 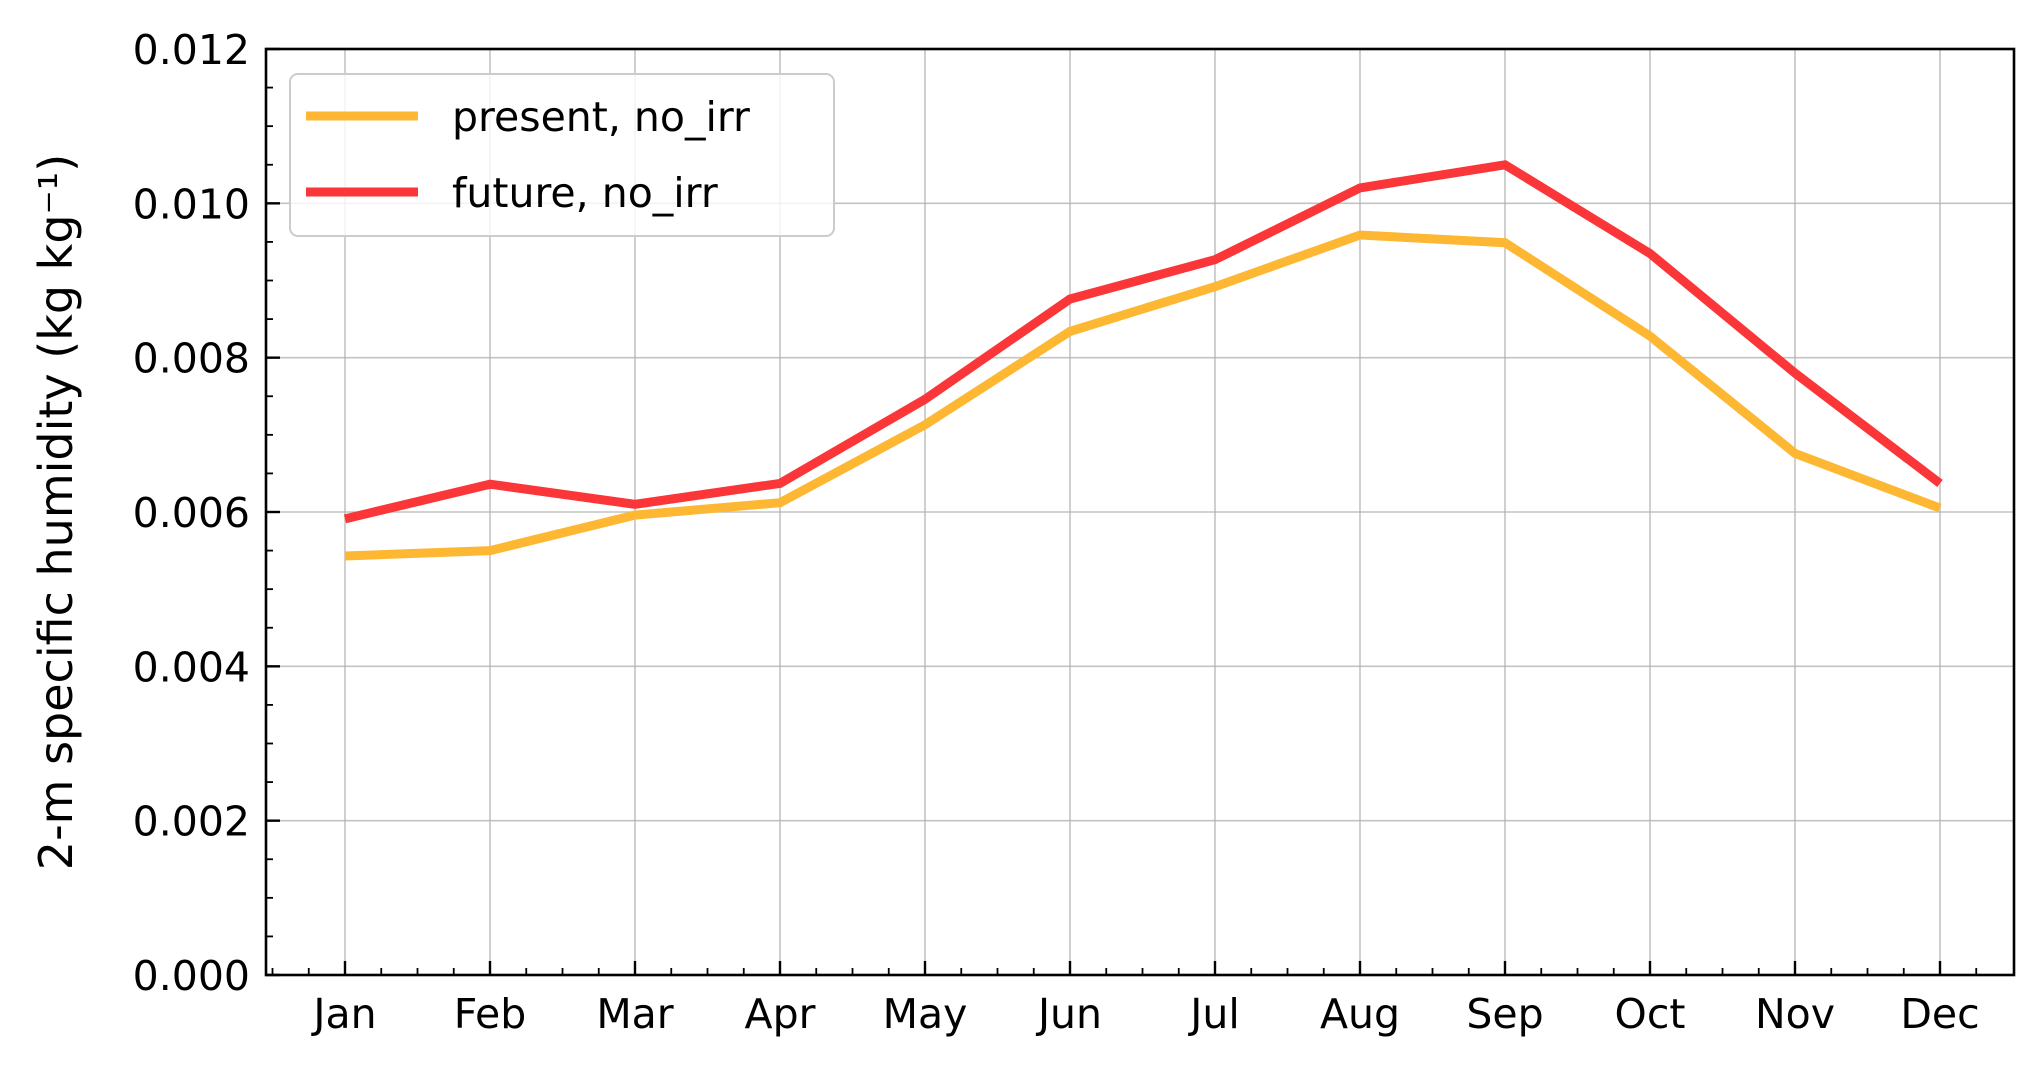 I want to click on legend-box, so click(x=562, y=155).